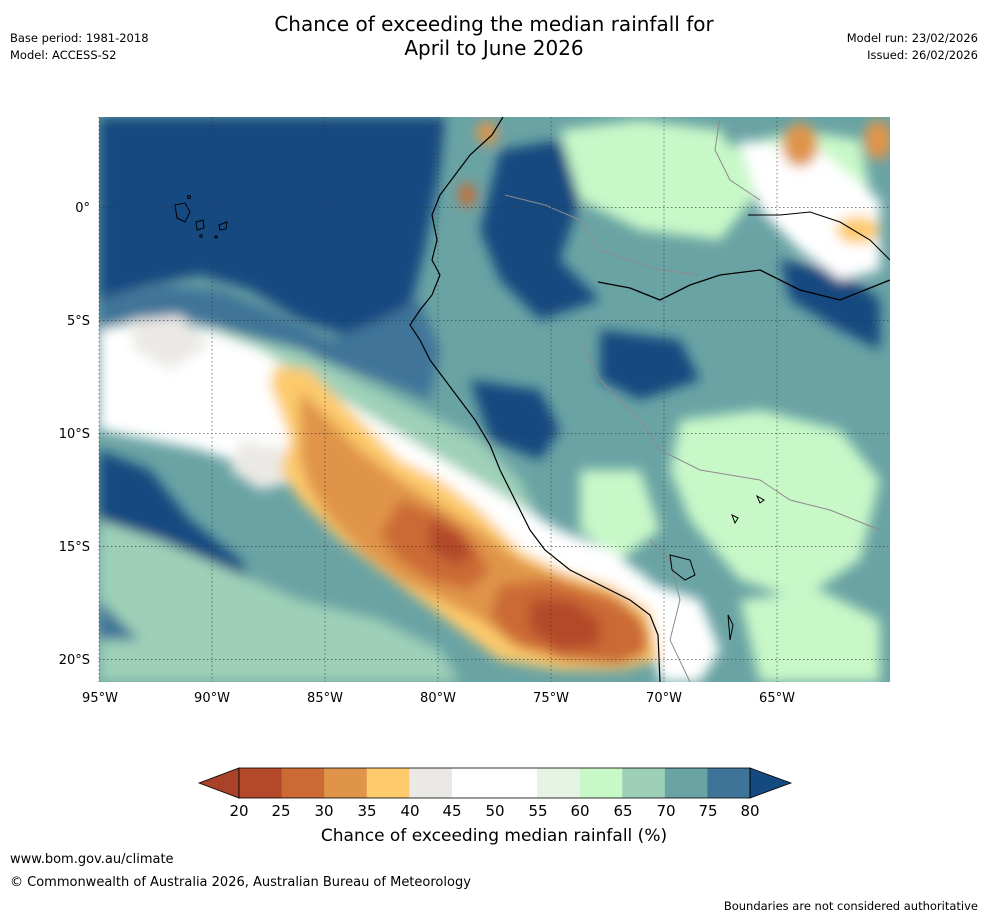 The image size is (988, 919). Describe the element at coordinates (540, 230) in the screenshot. I see `region-dark-blue-north` at that location.